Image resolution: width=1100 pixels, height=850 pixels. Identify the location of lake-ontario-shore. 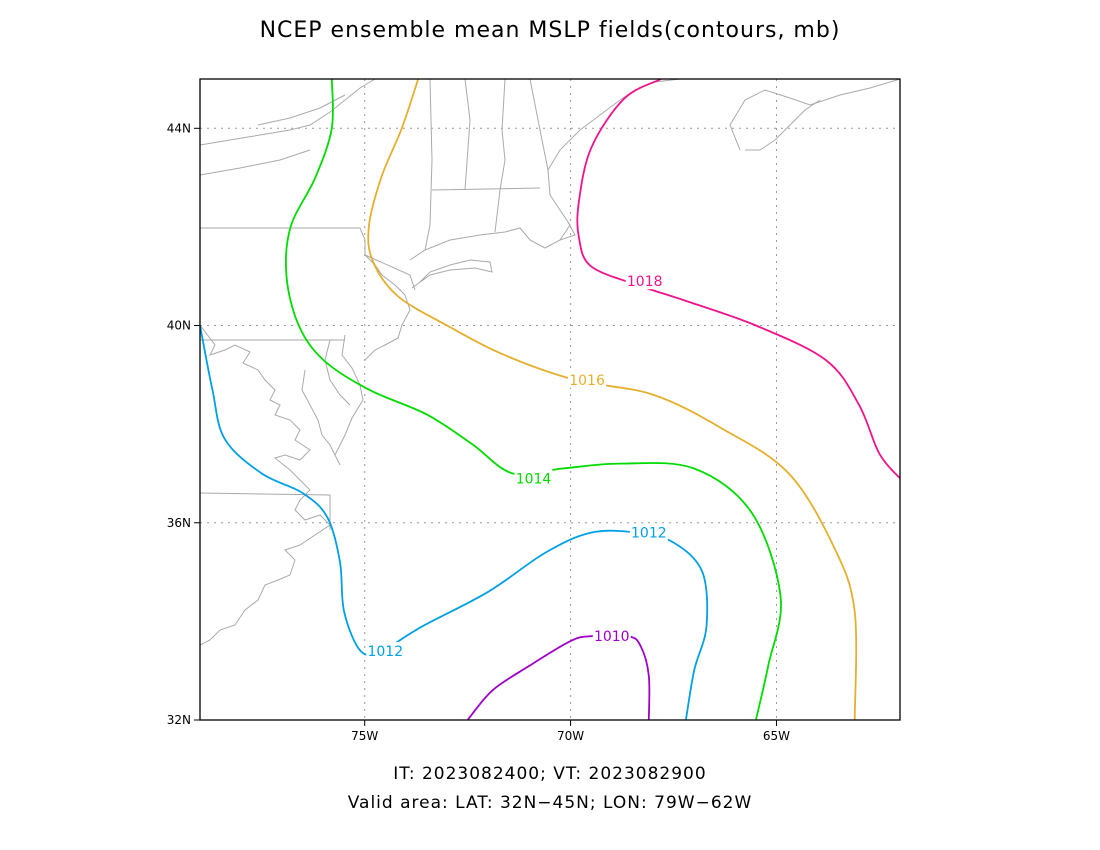
(288, 112).